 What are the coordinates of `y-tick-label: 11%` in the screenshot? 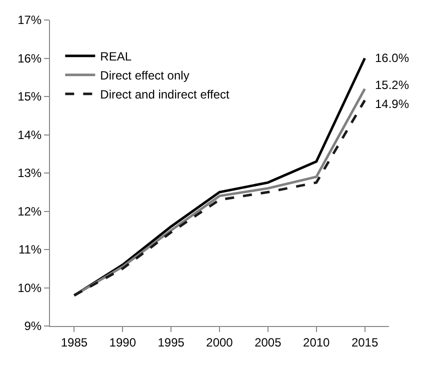 It's located at (30, 249).